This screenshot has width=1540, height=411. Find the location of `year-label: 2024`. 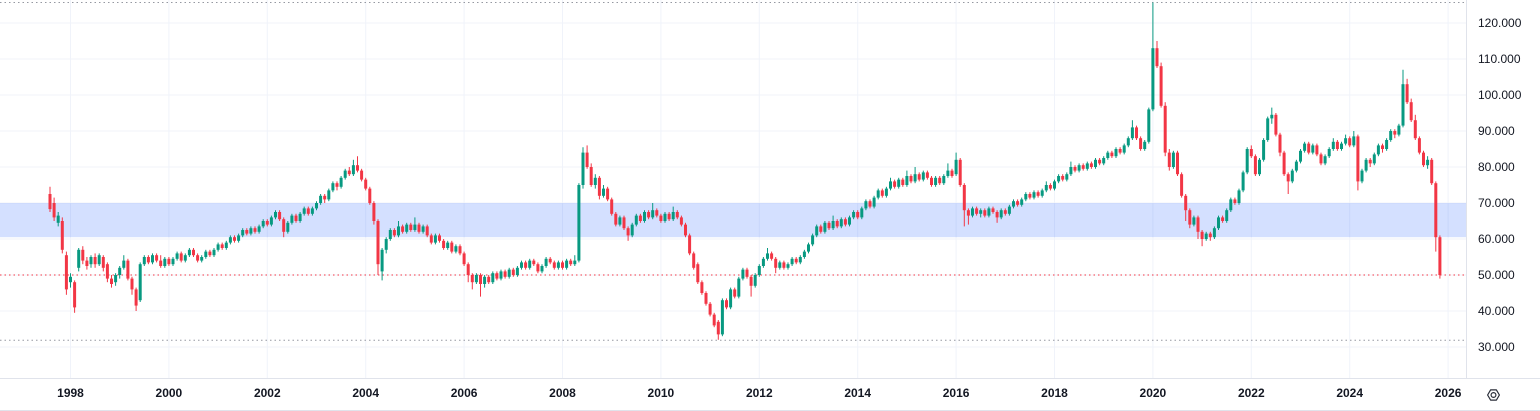

year-label: 2024 is located at coordinates (1350, 393).